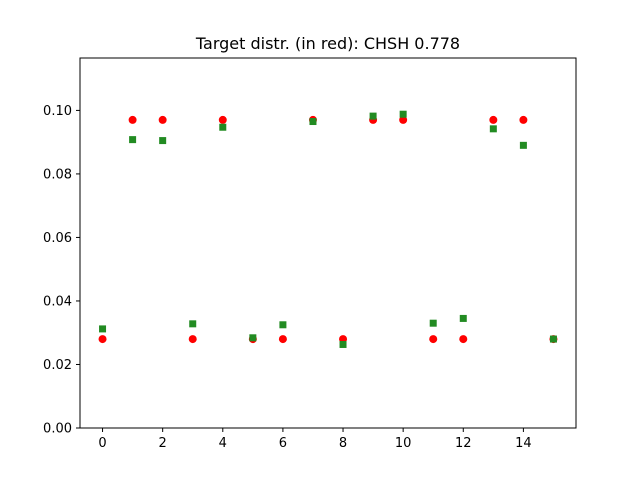 Image resolution: width=640 pixels, height=480 pixels. I want to click on chart-title: Target distr. (in red): CHSH 0.778, so click(327, 43).